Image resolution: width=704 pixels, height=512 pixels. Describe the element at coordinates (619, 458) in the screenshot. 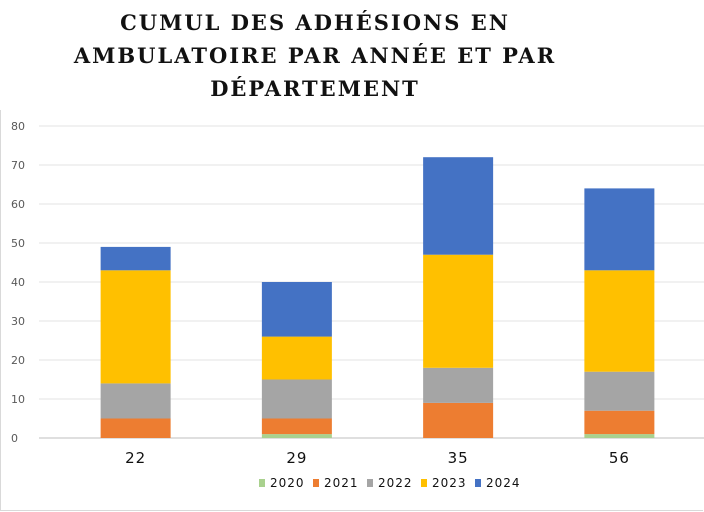

I see `x-tick-label-56: 56` at that location.